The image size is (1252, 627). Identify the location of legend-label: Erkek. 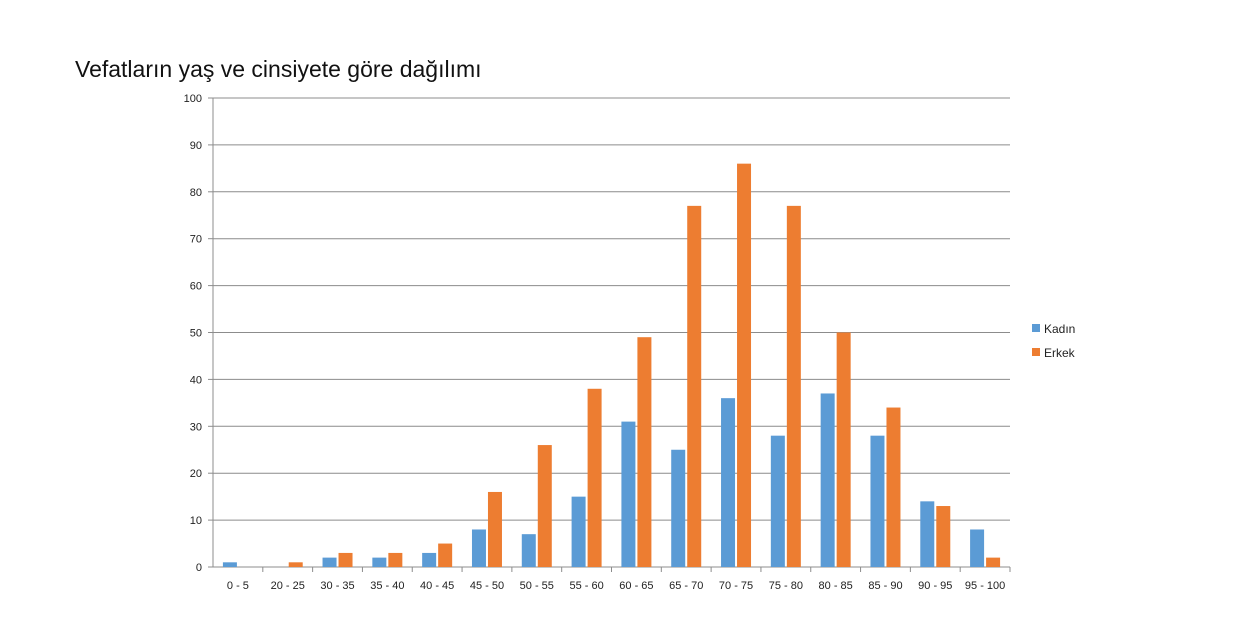
(1060, 353).